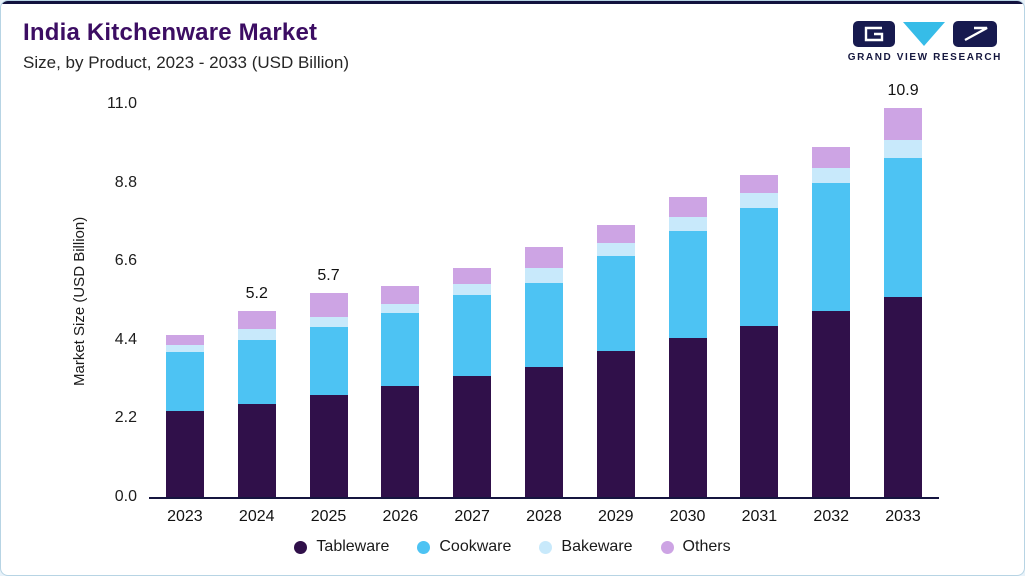 Image resolution: width=1025 pixels, height=576 pixels. I want to click on x-tick-label-2031: 2031, so click(759, 516).